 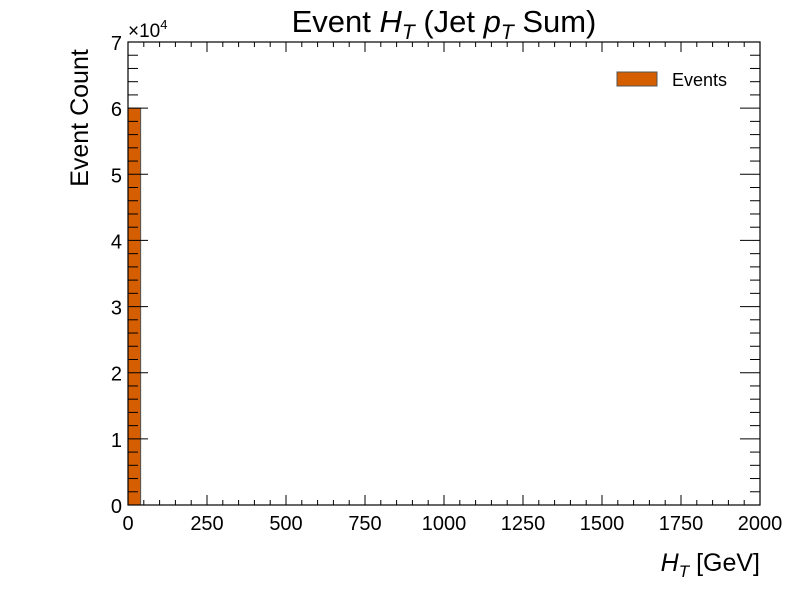 What do you see at coordinates (80, 118) in the screenshot?
I see `y-axis-label: Event Count` at bounding box center [80, 118].